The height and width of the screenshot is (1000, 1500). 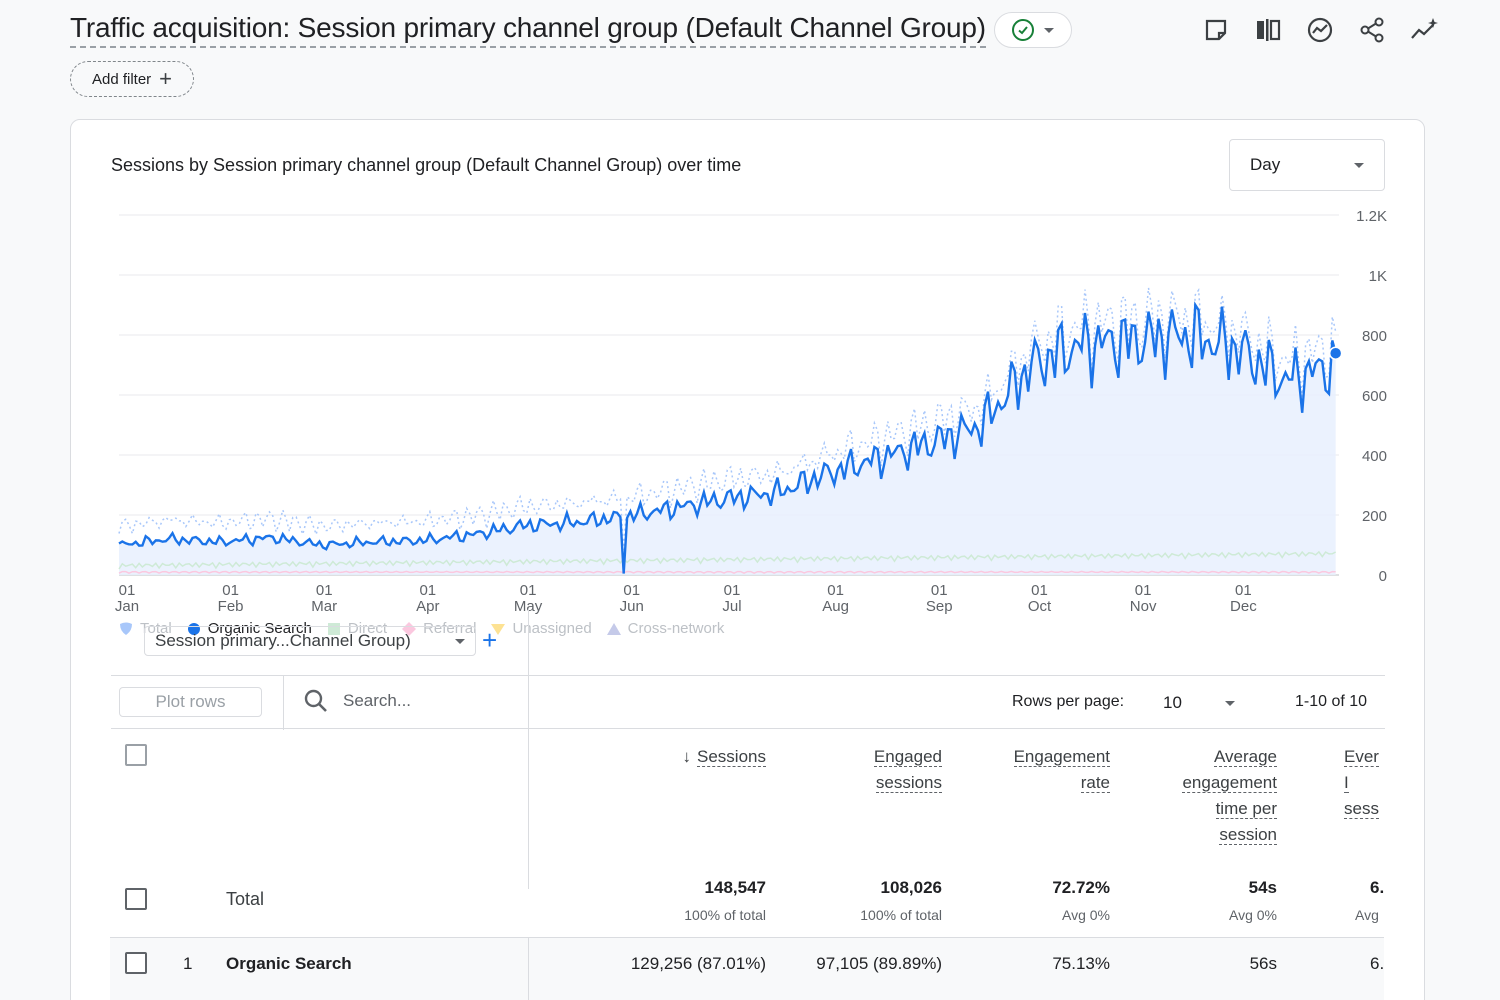 I want to click on add-filter-button: Add filter +, so click(x=132, y=79).